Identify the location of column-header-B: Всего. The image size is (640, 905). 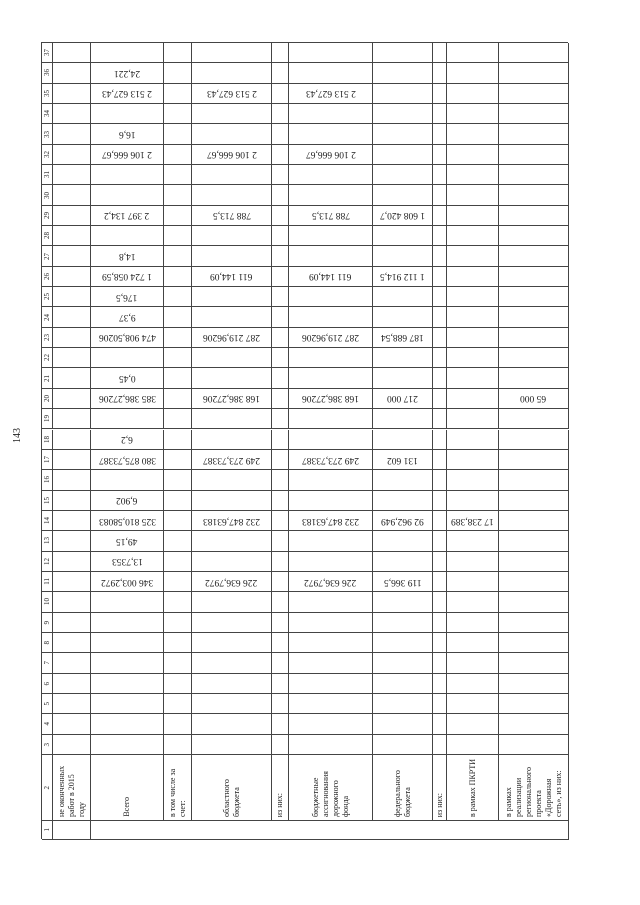
(127, 788).